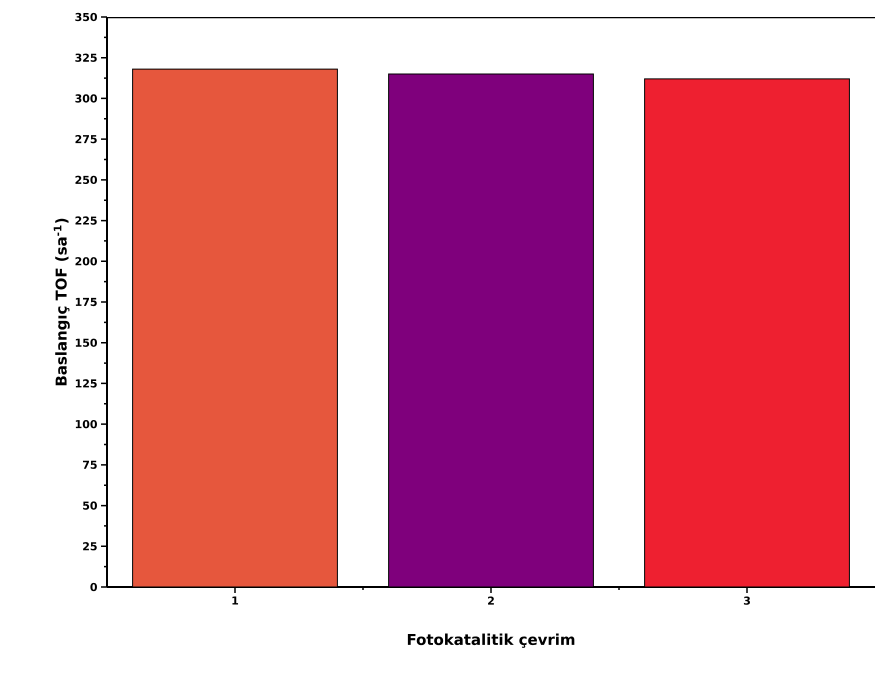 This screenshot has width=882, height=681. I want to click on y-tick-label: 250, so click(86, 180).